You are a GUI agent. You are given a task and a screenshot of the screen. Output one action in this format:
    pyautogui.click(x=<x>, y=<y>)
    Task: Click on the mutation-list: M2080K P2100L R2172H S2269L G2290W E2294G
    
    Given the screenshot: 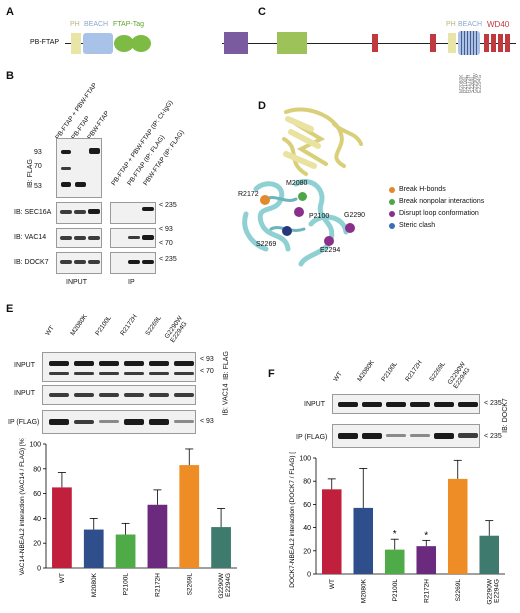 What is the action you would take?
    pyautogui.click(x=471, y=77)
    